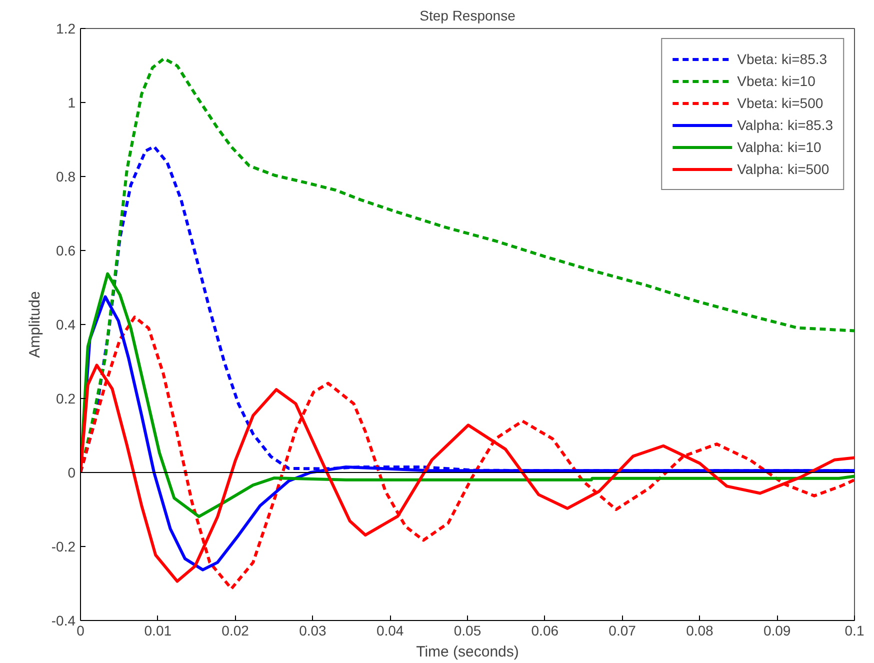  What do you see at coordinates (66, 176) in the screenshot?
I see `y-tick-label: 0.8` at bounding box center [66, 176].